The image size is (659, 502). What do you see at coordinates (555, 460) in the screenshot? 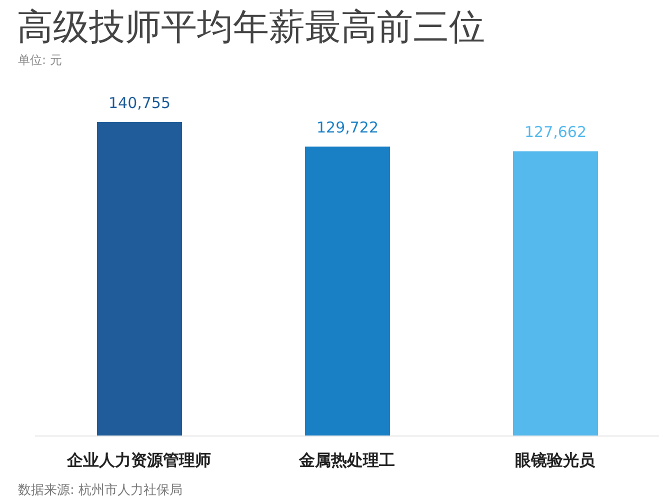
I see `x-tick-label: 眼镜验光员` at bounding box center [555, 460].